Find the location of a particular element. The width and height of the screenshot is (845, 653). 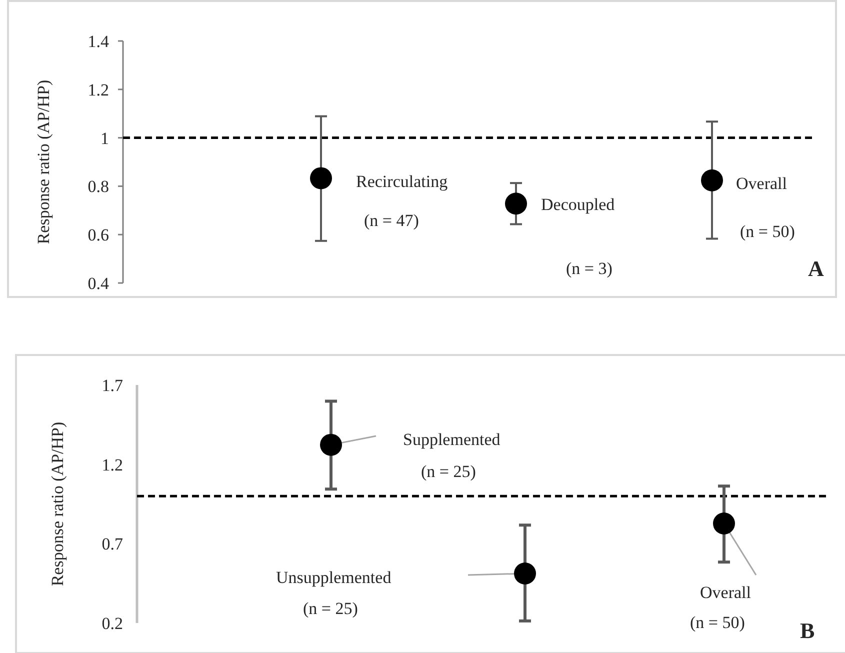

annotation: Decoupled is located at coordinates (578, 204).